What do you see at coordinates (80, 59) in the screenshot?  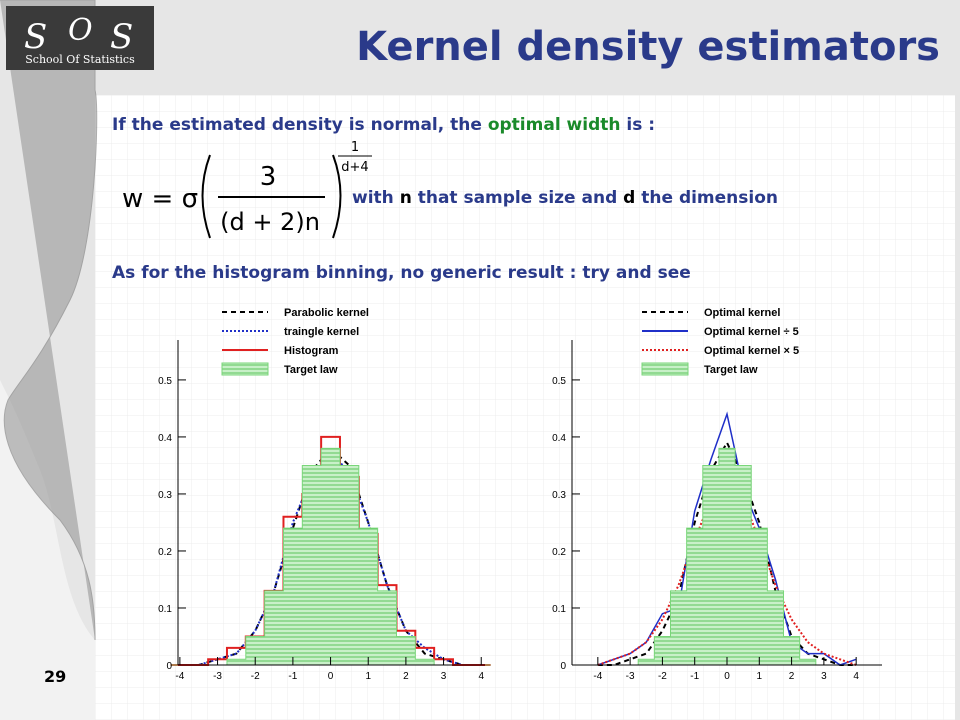 I see `logo-subtitle: School Of Statistics` at bounding box center [80, 59].